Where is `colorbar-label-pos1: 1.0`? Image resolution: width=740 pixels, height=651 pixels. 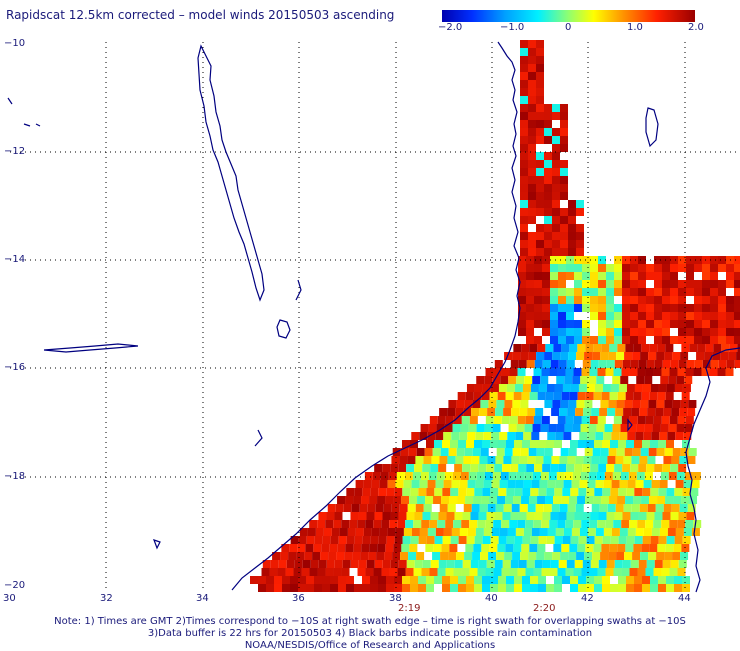
colorbar-label-pos1: 1.0 is located at coordinates (635, 27).